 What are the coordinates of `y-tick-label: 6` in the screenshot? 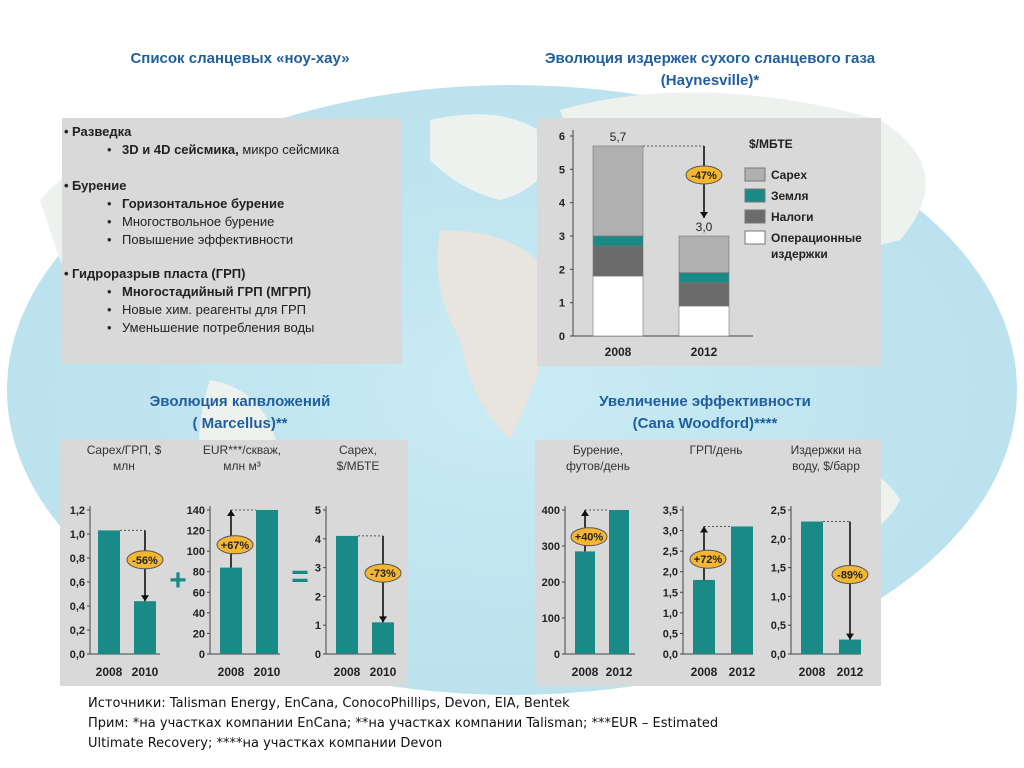 It's located at (562, 137).